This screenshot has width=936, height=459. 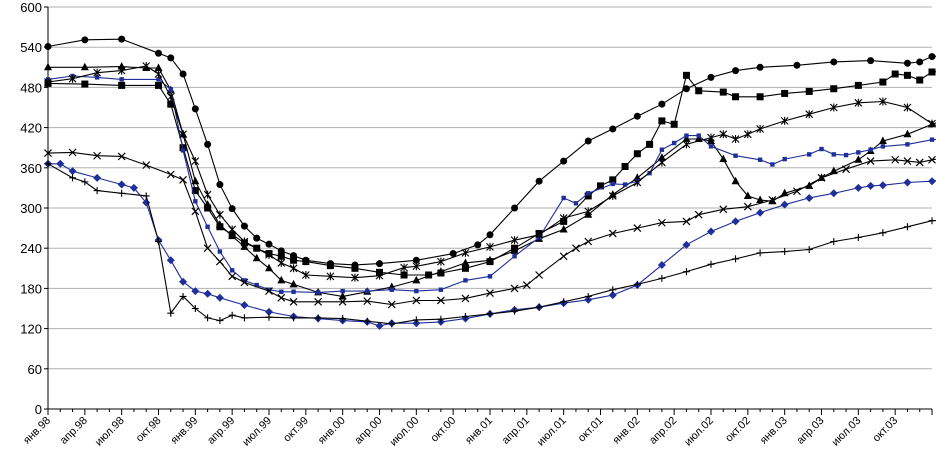 What do you see at coordinates (31, 288) in the screenshot?
I see `y-tick-label: 180` at bounding box center [31, 288].